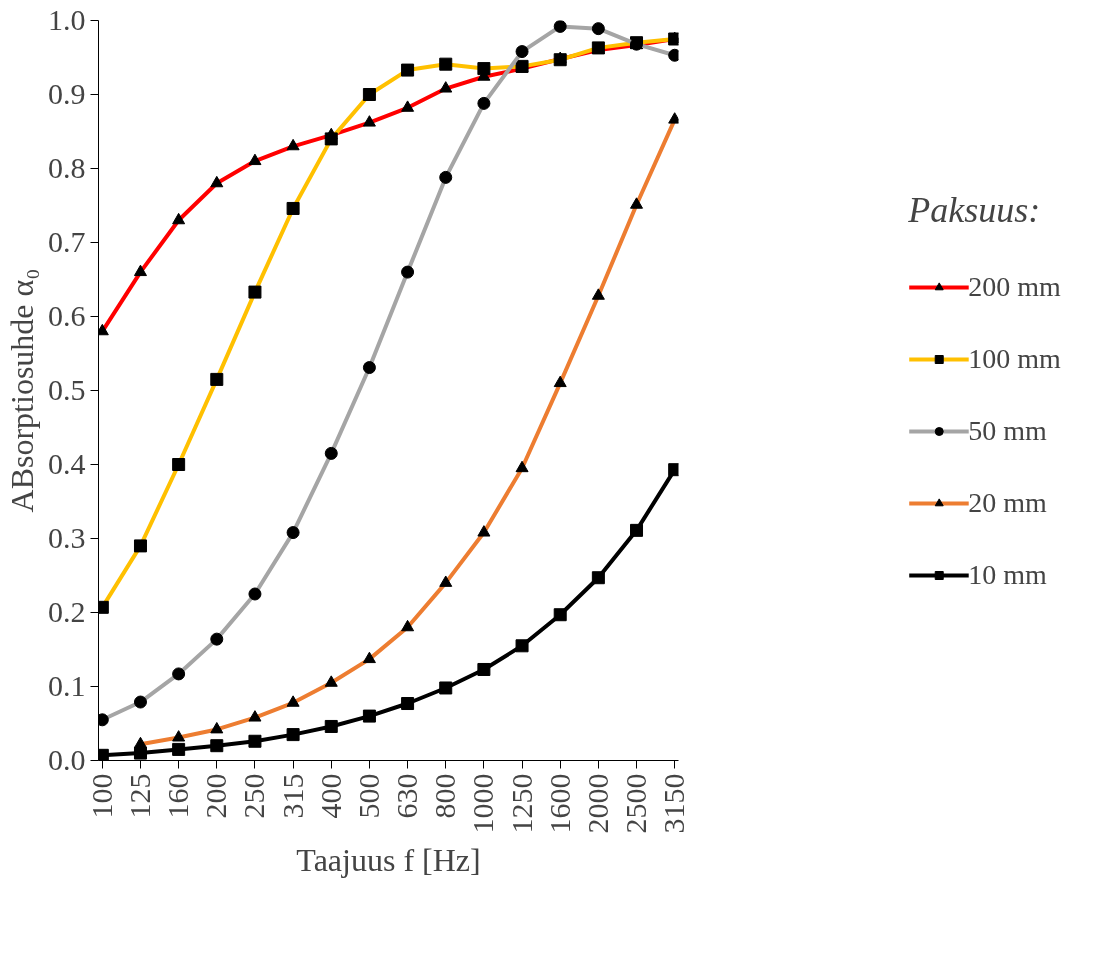 The image size is (1115, 954). I want to click on x-tick-label: 1000, so click(483, 803).